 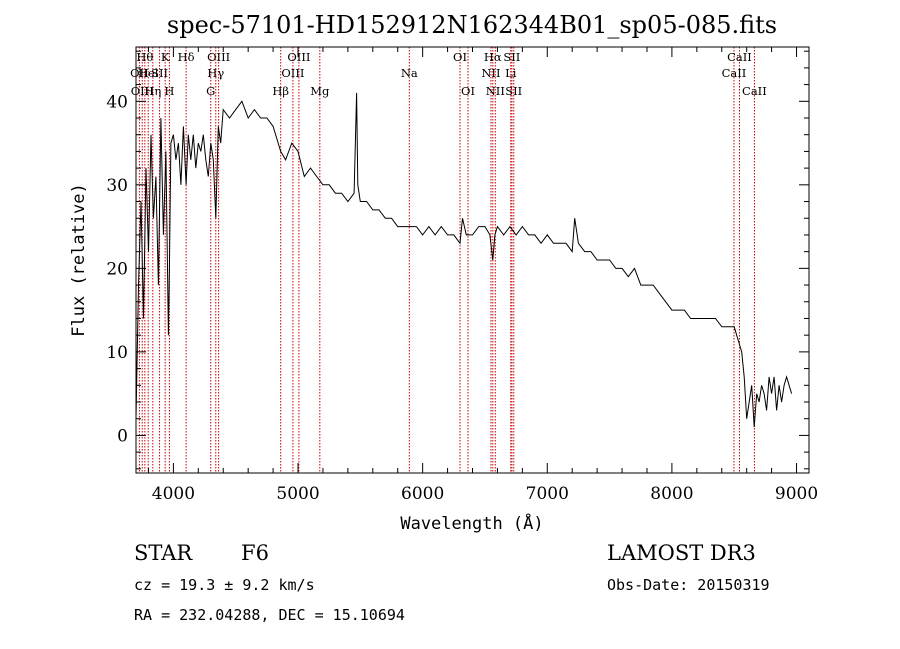 I want to click on x-tick-label: 7000, so click(x=547, y=494).